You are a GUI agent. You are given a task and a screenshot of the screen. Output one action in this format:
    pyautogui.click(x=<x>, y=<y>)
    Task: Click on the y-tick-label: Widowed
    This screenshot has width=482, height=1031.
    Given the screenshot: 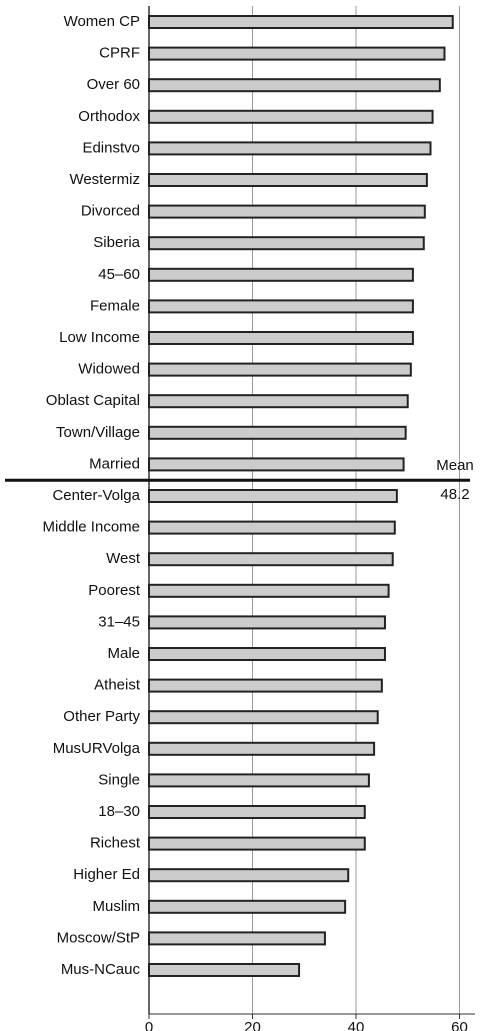 What is the action you would take?
    pyautogui.click(x=109, y=369)
    